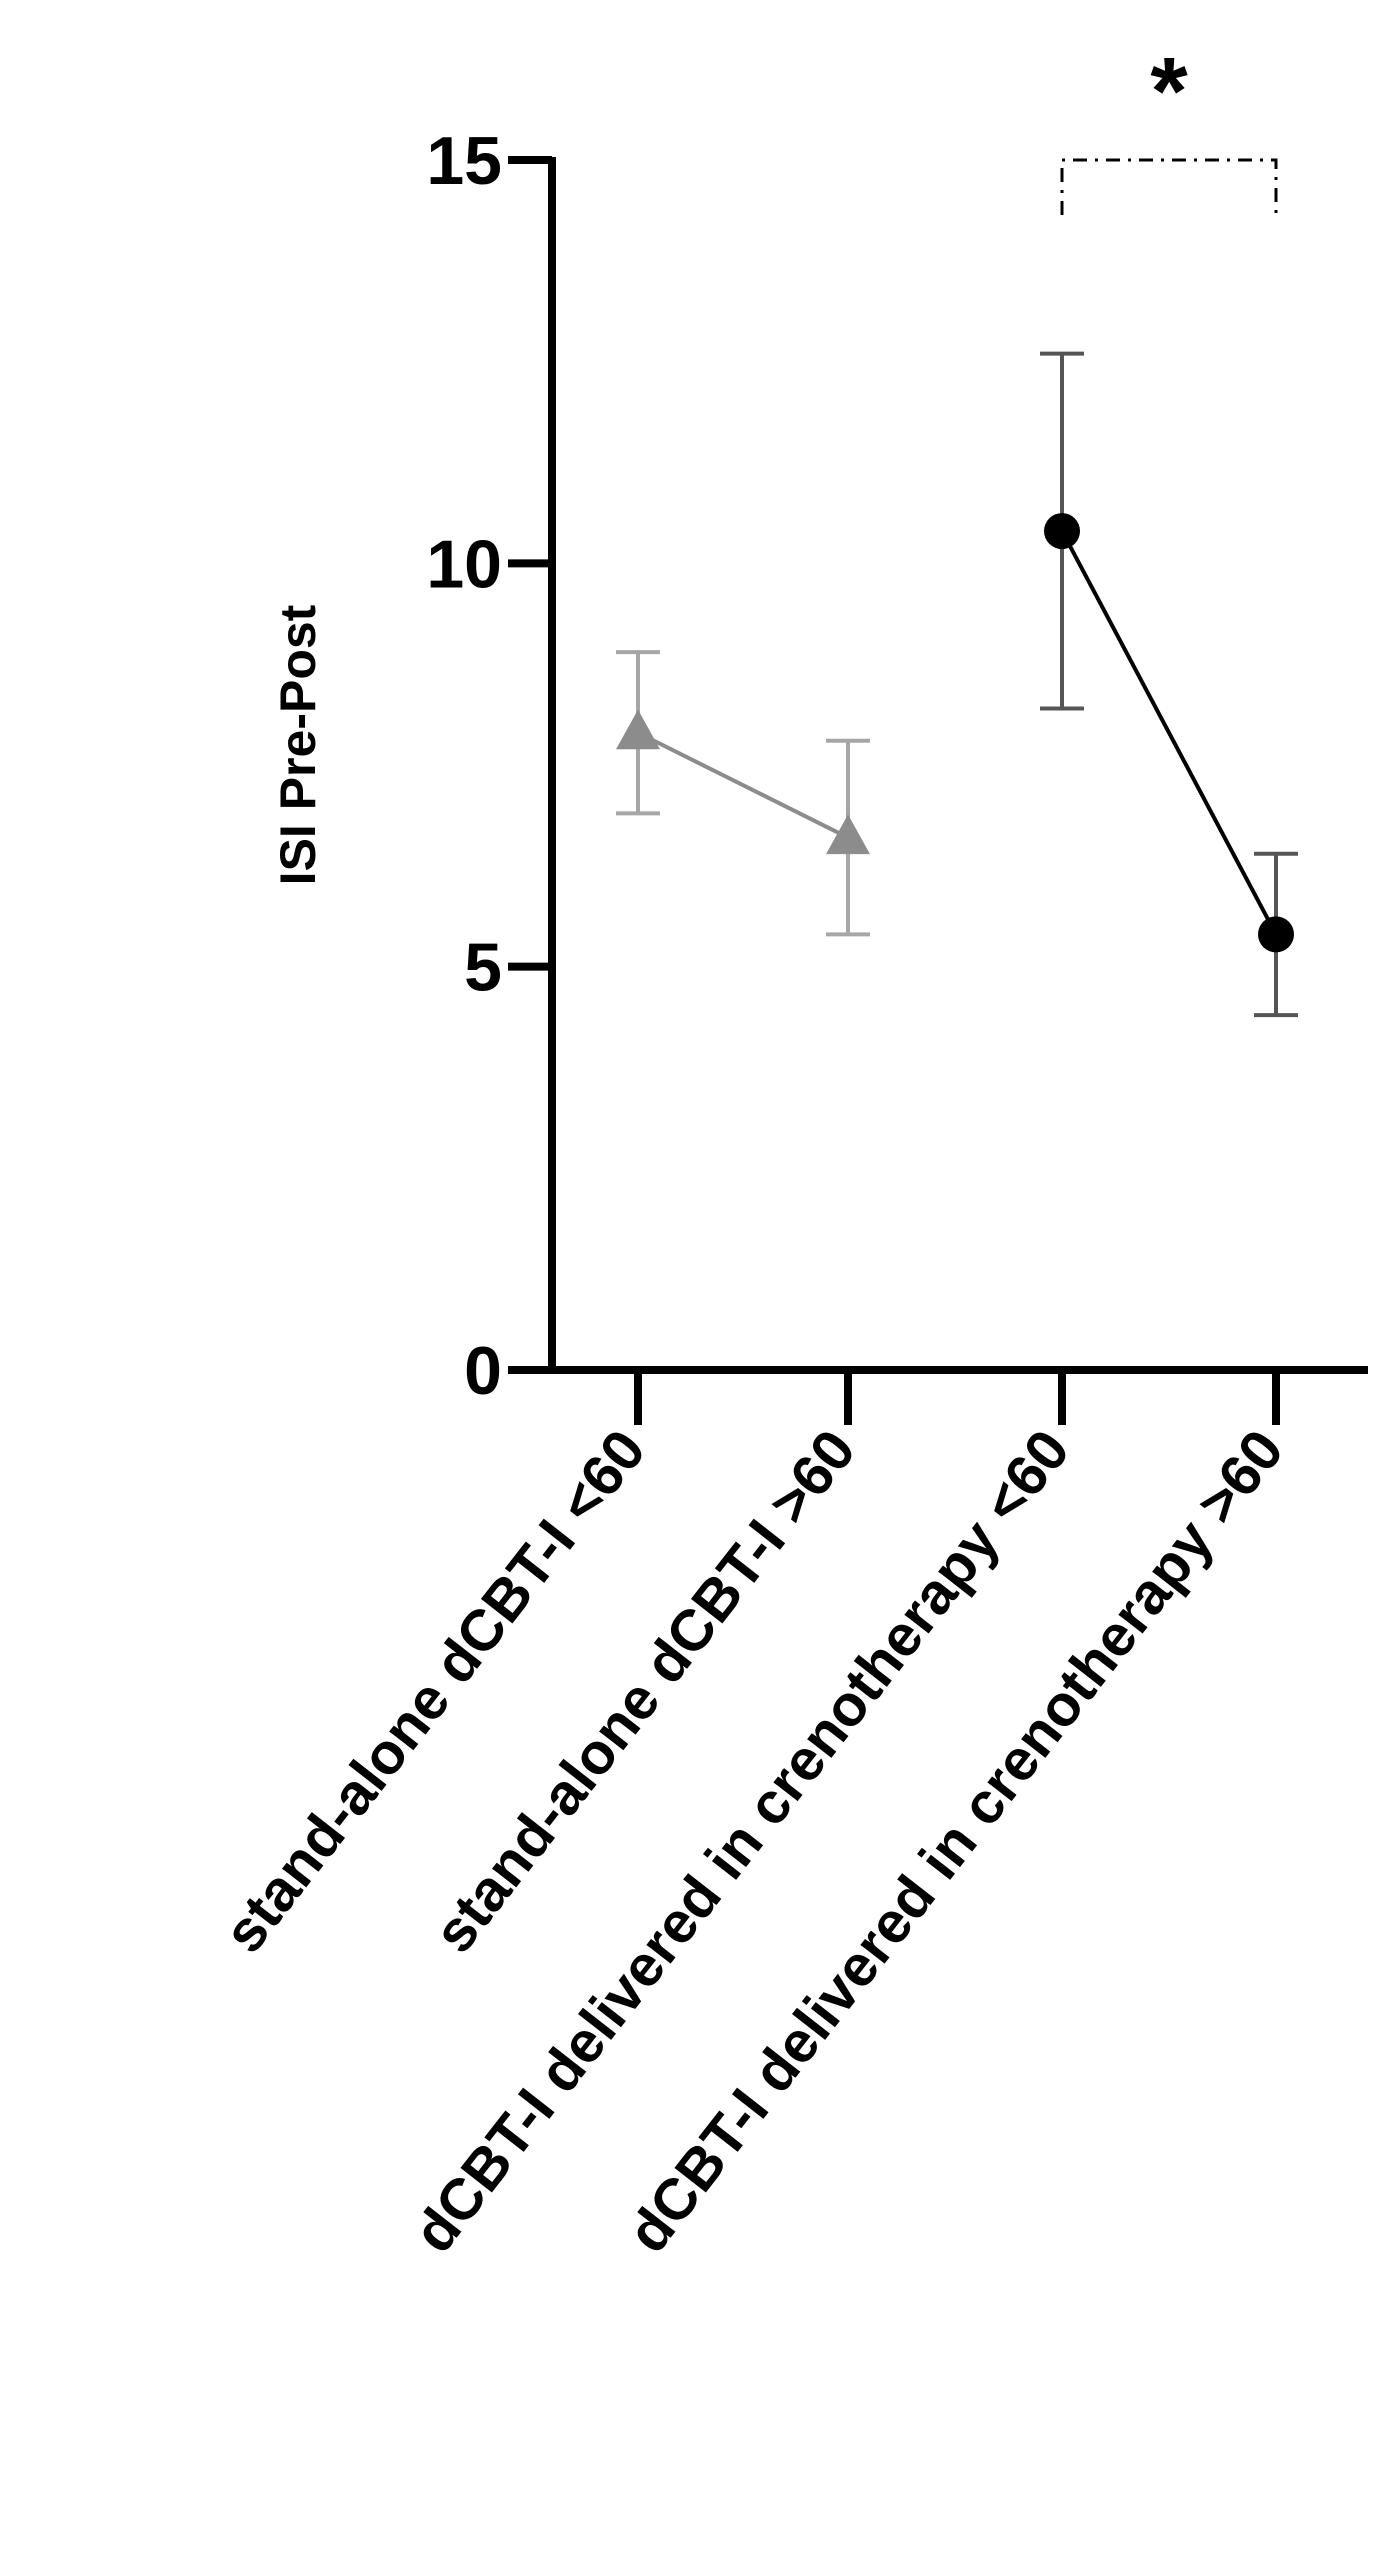 The image size is (1390, 2576). What do you see at coordinates (298, 744) in the screenshot?
I see `y-axis-label: ISI Pre-Post` at bounding box center [298, 744].